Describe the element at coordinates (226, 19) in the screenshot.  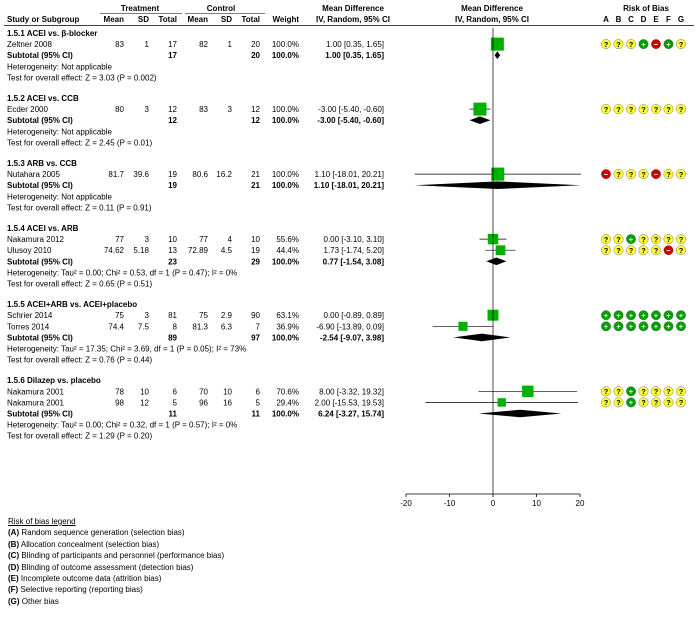
I see `col-c-sd: SD` at that location.